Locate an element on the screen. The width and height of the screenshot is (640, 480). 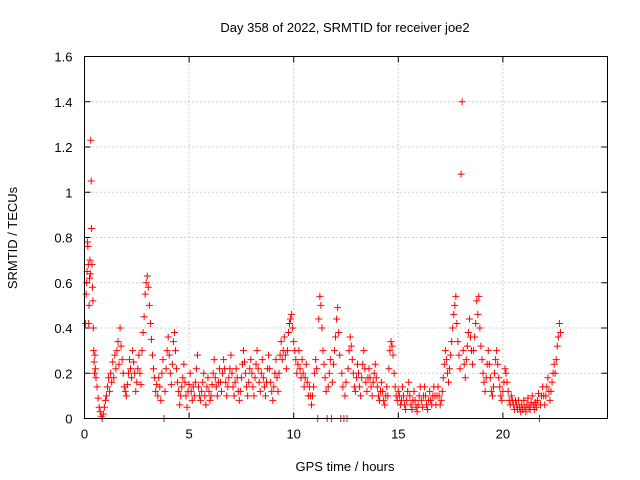
x-axis-label: GPS time / hours is located at coordinates (345, 466).